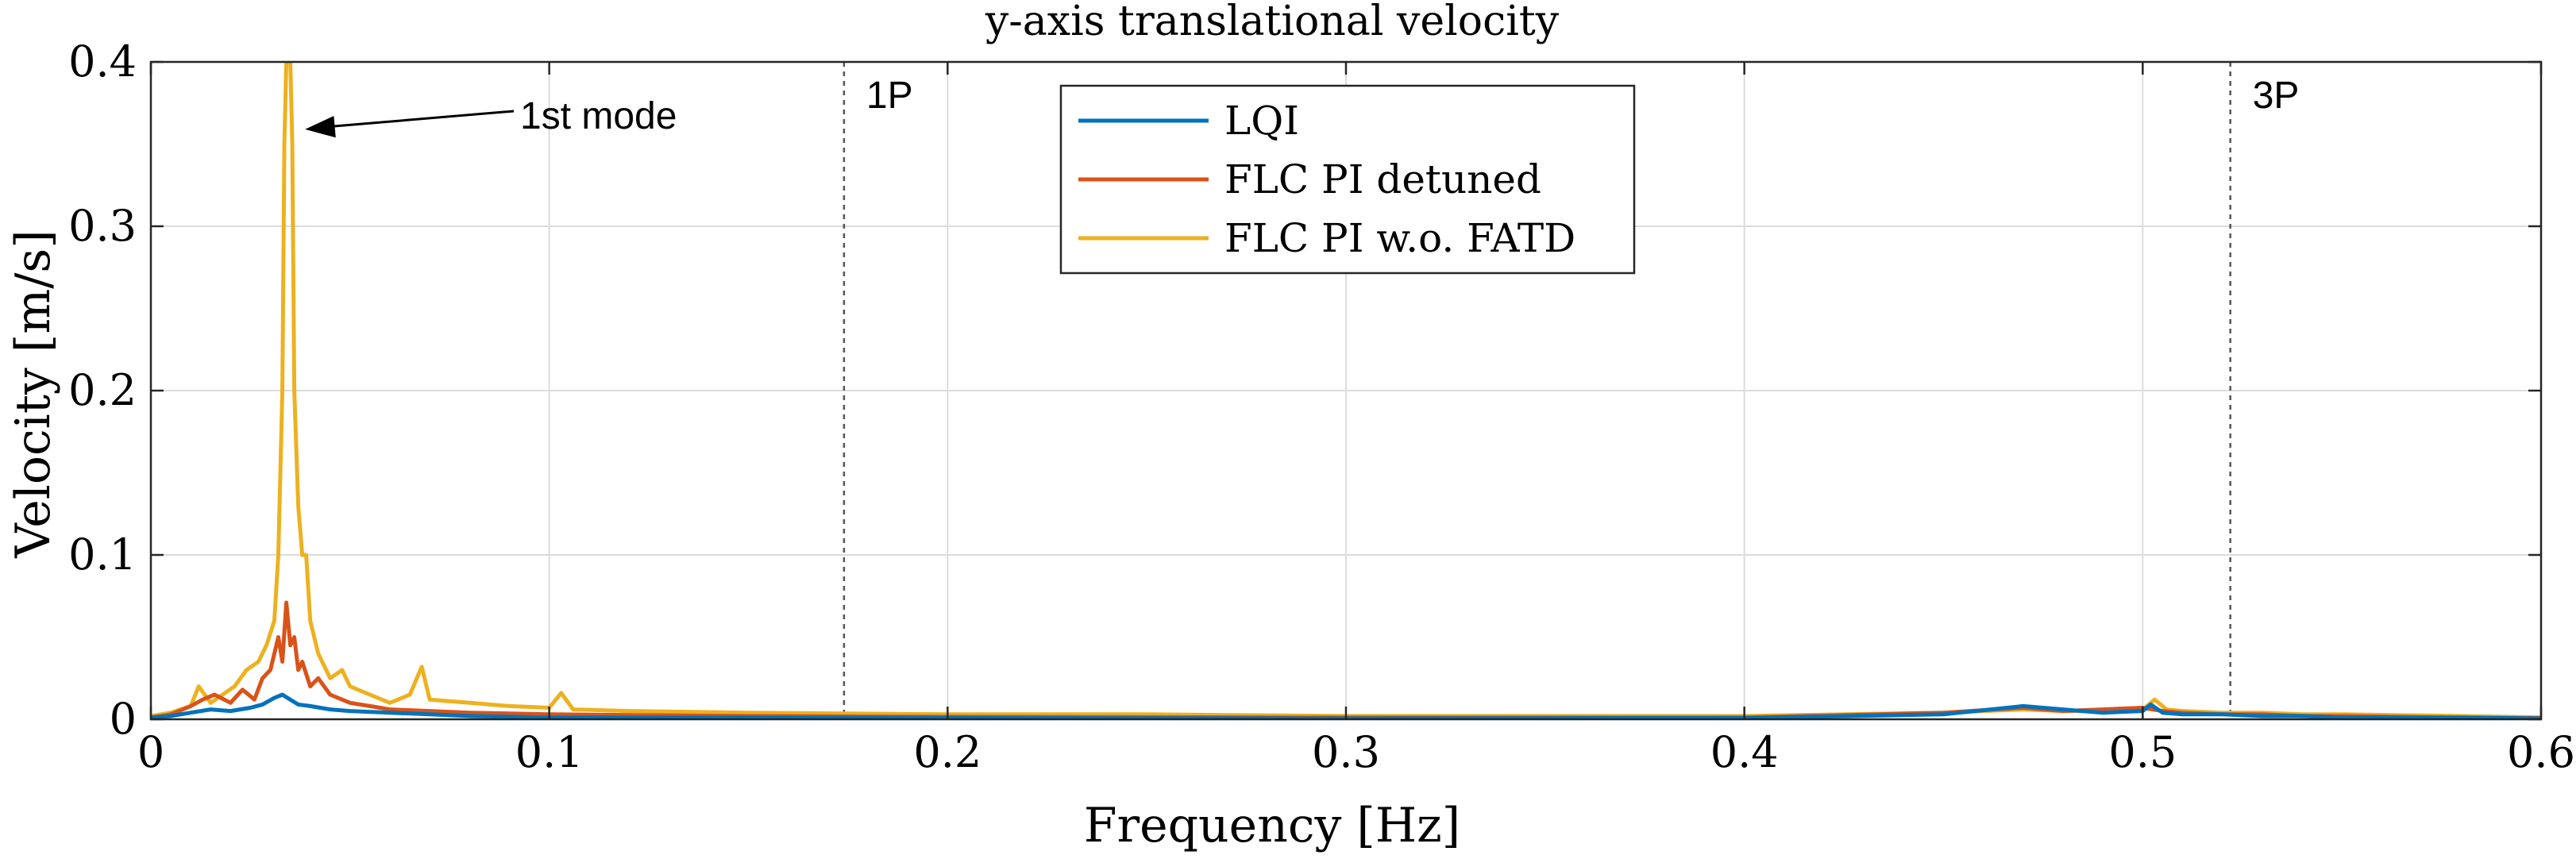  Describe the element at coordinates (1346, 752) in the screenshot. I see `x-tick-label: 0.3` at that location.